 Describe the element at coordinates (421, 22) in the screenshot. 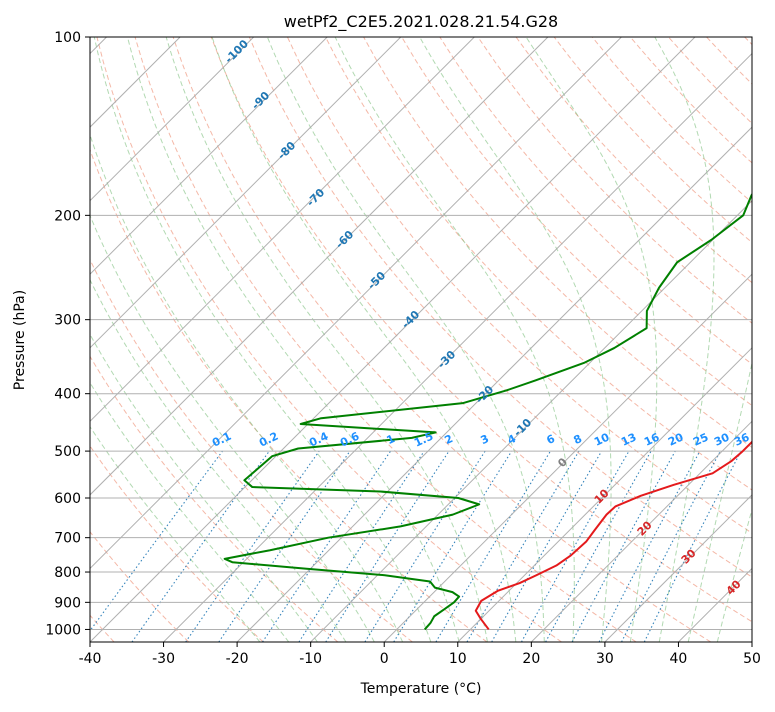

I see `chart-title: wetPf2_C2E5.2021.028.21.54.G28` at that location.